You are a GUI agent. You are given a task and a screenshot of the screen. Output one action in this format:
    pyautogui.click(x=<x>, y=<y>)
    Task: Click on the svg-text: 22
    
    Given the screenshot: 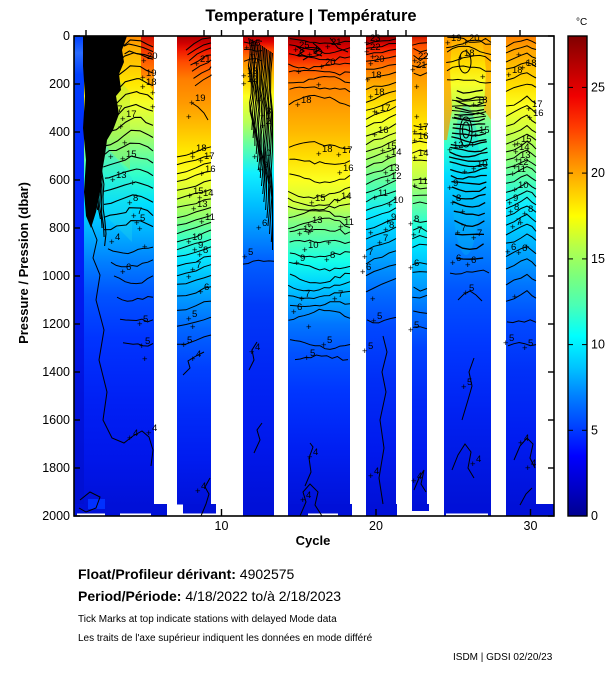 What is the action you would take?
    pyautogui.click(x=375, y=47)
    